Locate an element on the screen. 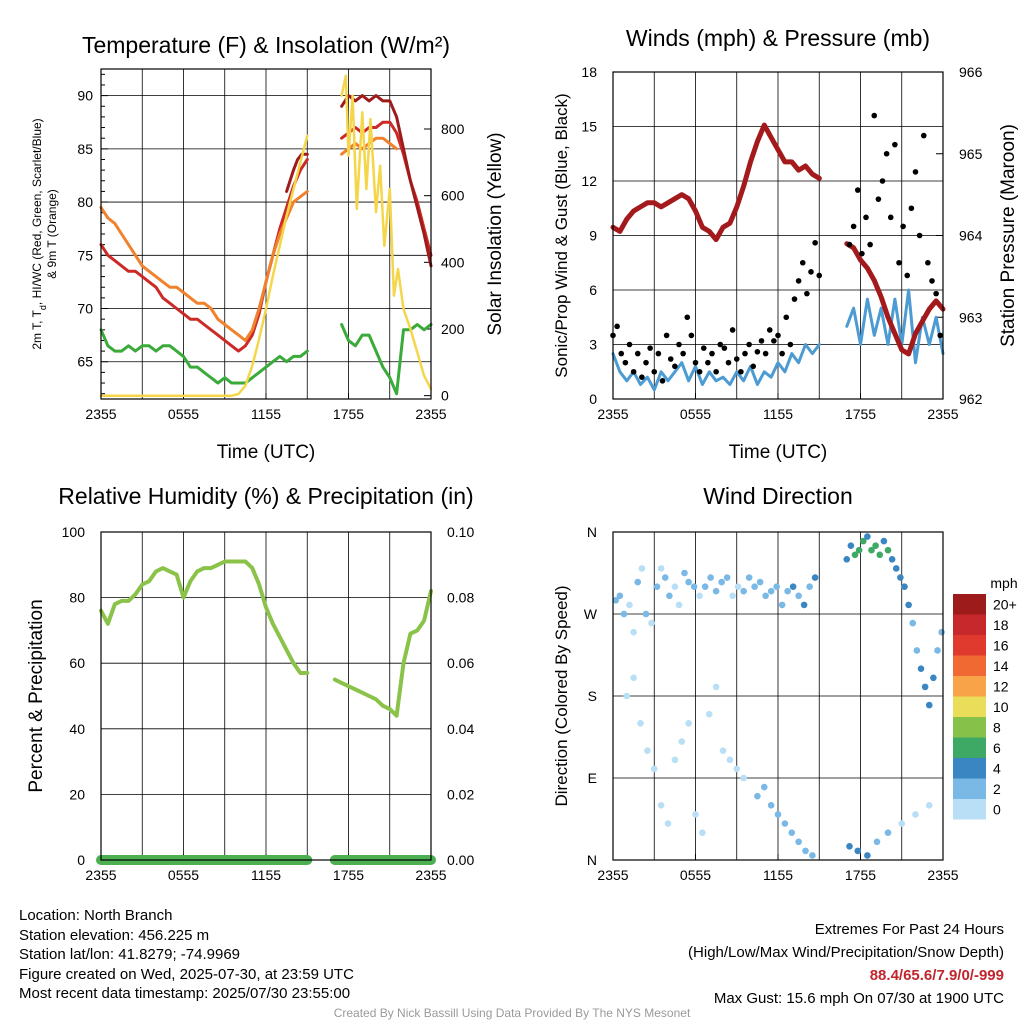  x-axis-label: Time (UTC) is located at coordinates (266, 452).